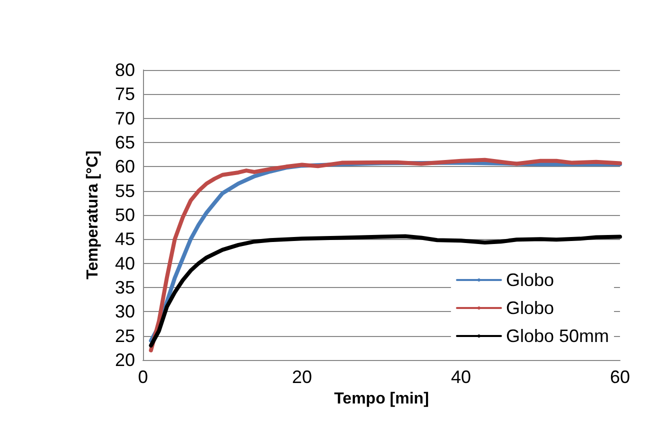 Image resolution: width=662 pixels, height=436 pixels. What do you see at coordinates (124, 312) in the screenshot?
I see `y-tick-label: 30` at bounding box center [124, 312].